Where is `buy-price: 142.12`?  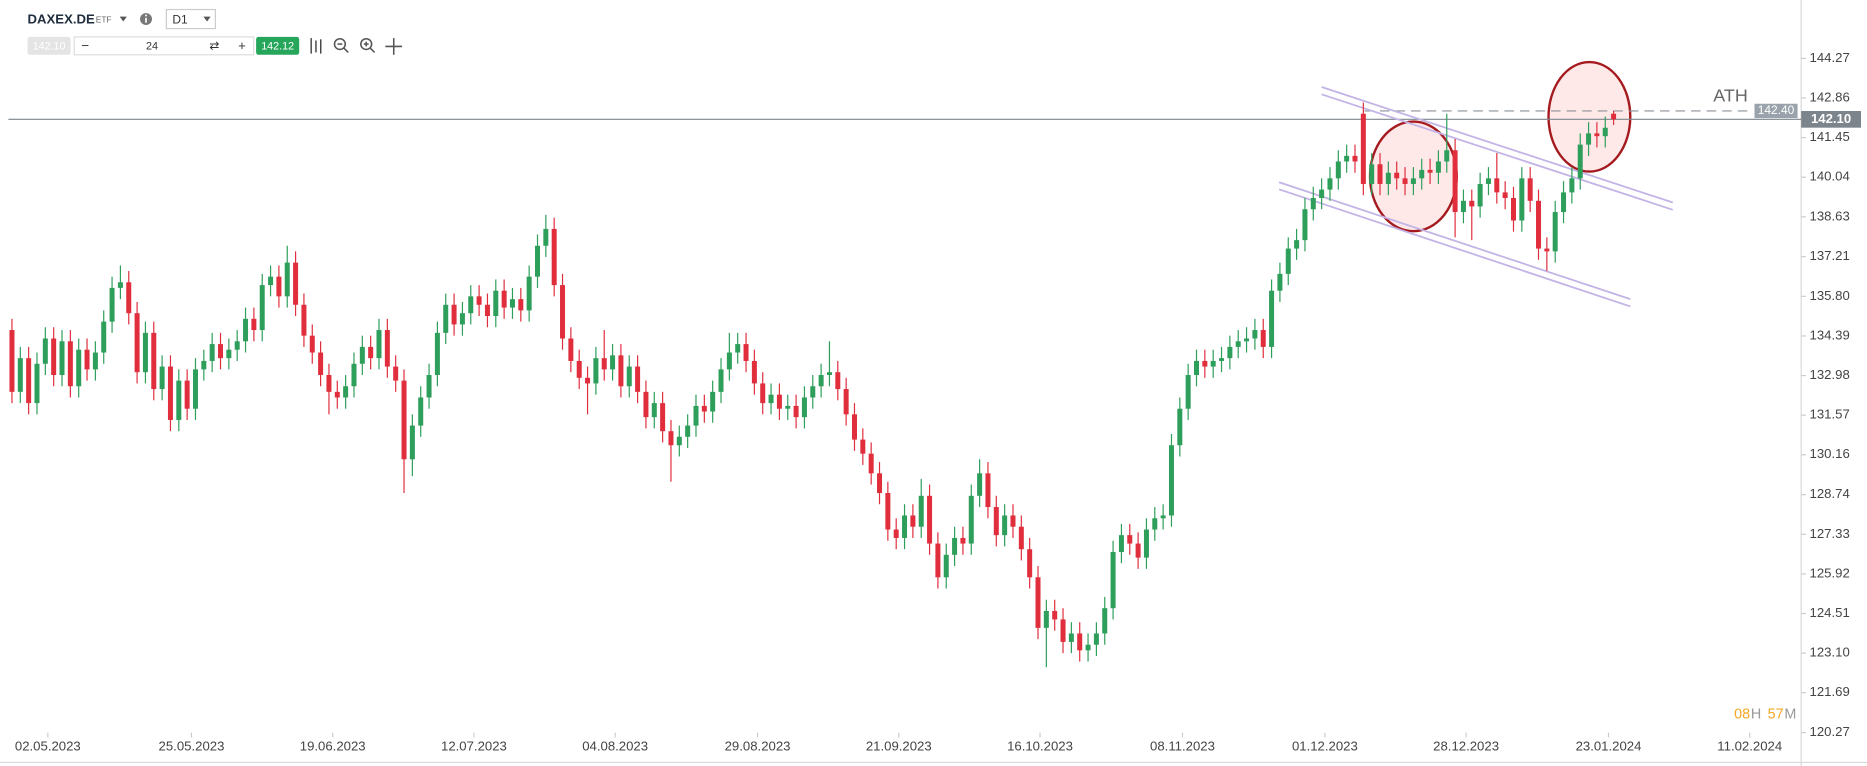
buy-price: 142.12 is located at coordinates (277, 46).